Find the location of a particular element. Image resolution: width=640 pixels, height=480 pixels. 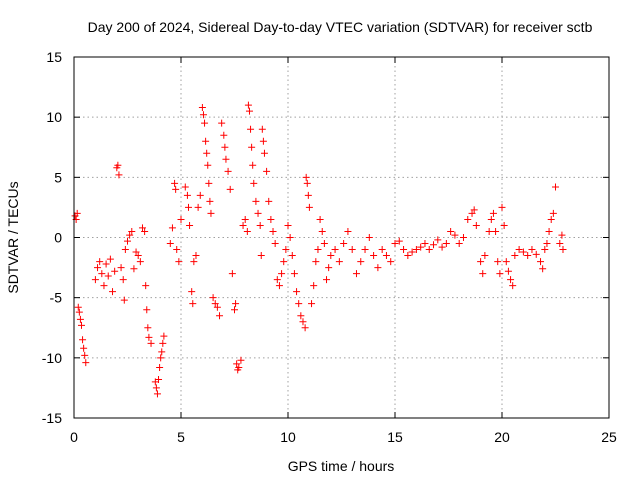

y-tick-labels: -15 -10 -5 0 5 10 15 is located at coordinates (52, 237).